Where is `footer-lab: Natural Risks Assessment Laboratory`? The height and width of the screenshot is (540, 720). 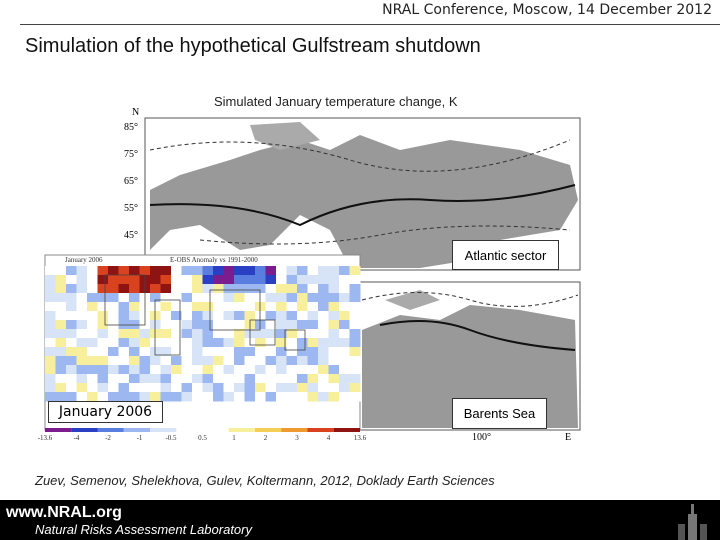 footer-lab: Natural Risks Assessment Laboratory is located at coordinates (143, 529).